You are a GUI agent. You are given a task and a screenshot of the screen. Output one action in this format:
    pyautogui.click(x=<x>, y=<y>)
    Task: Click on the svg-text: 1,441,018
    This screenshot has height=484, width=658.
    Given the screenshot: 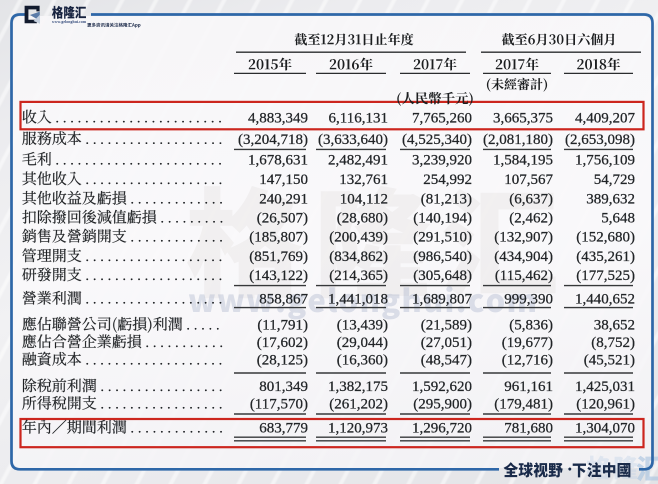 What is the action you would take?
    pyautogui.click(x=358, y=300)
    